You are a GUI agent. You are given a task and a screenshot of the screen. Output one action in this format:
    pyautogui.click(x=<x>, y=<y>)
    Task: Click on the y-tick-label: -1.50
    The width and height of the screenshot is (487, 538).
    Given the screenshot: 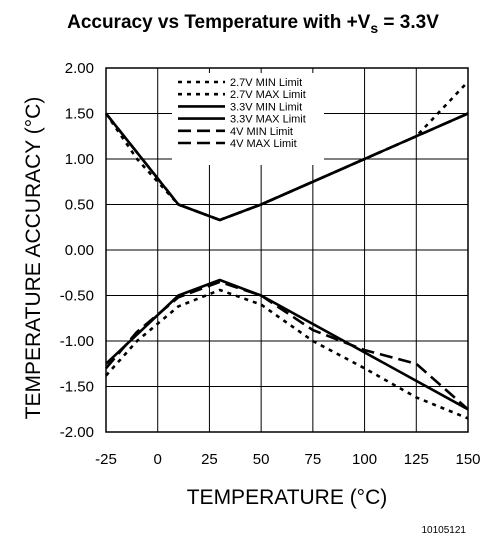 What is the action you would take?
    pyautogui.click(x=77, y=387)
    